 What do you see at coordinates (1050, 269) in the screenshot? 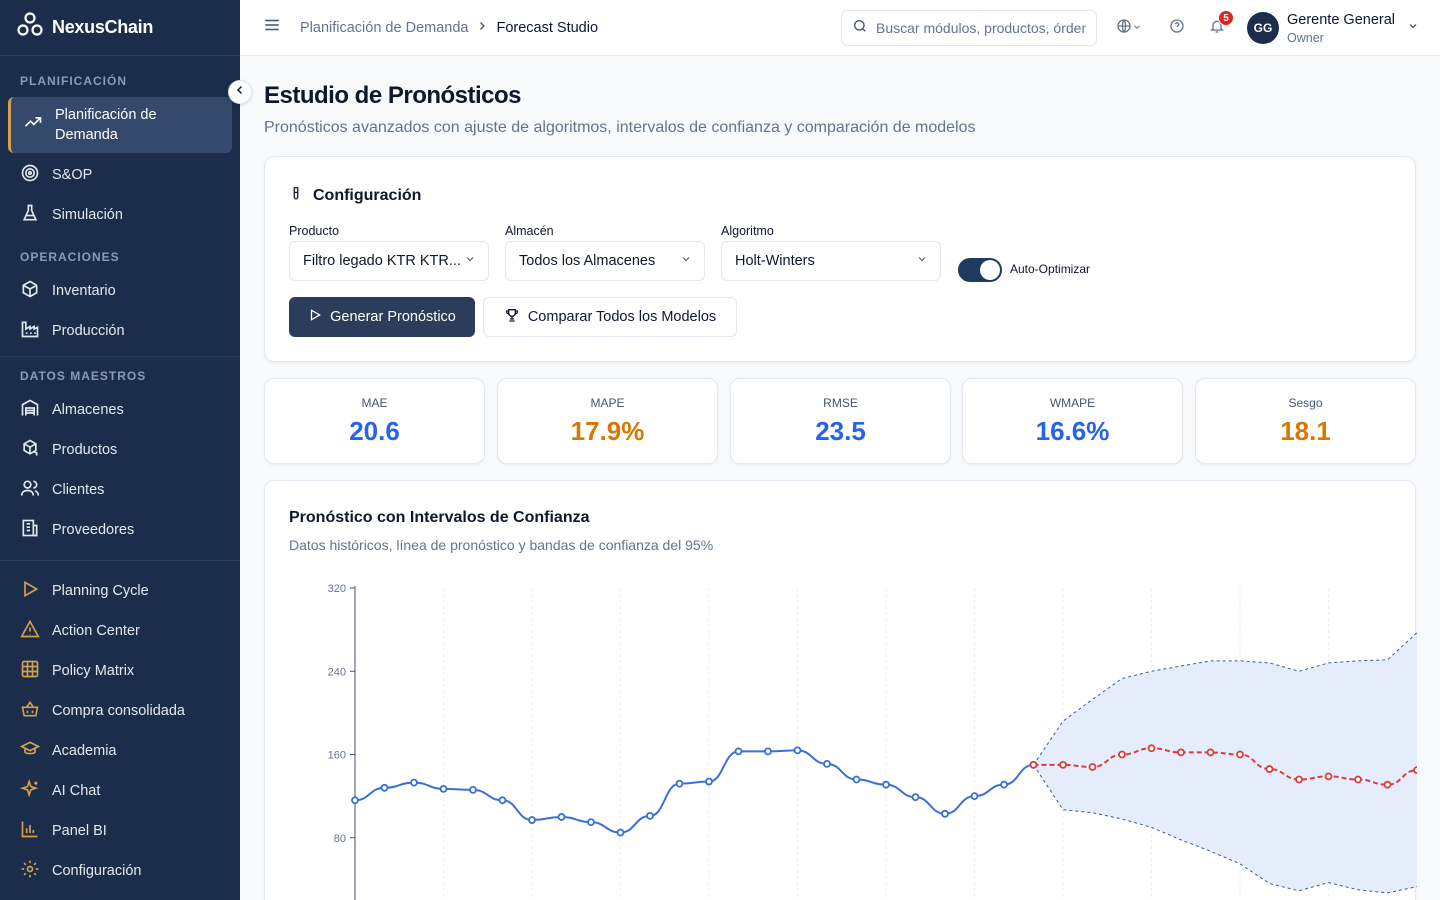
I see `auto-optimize-label: Auto-Optimizar` at bounding box center [1050, 269].